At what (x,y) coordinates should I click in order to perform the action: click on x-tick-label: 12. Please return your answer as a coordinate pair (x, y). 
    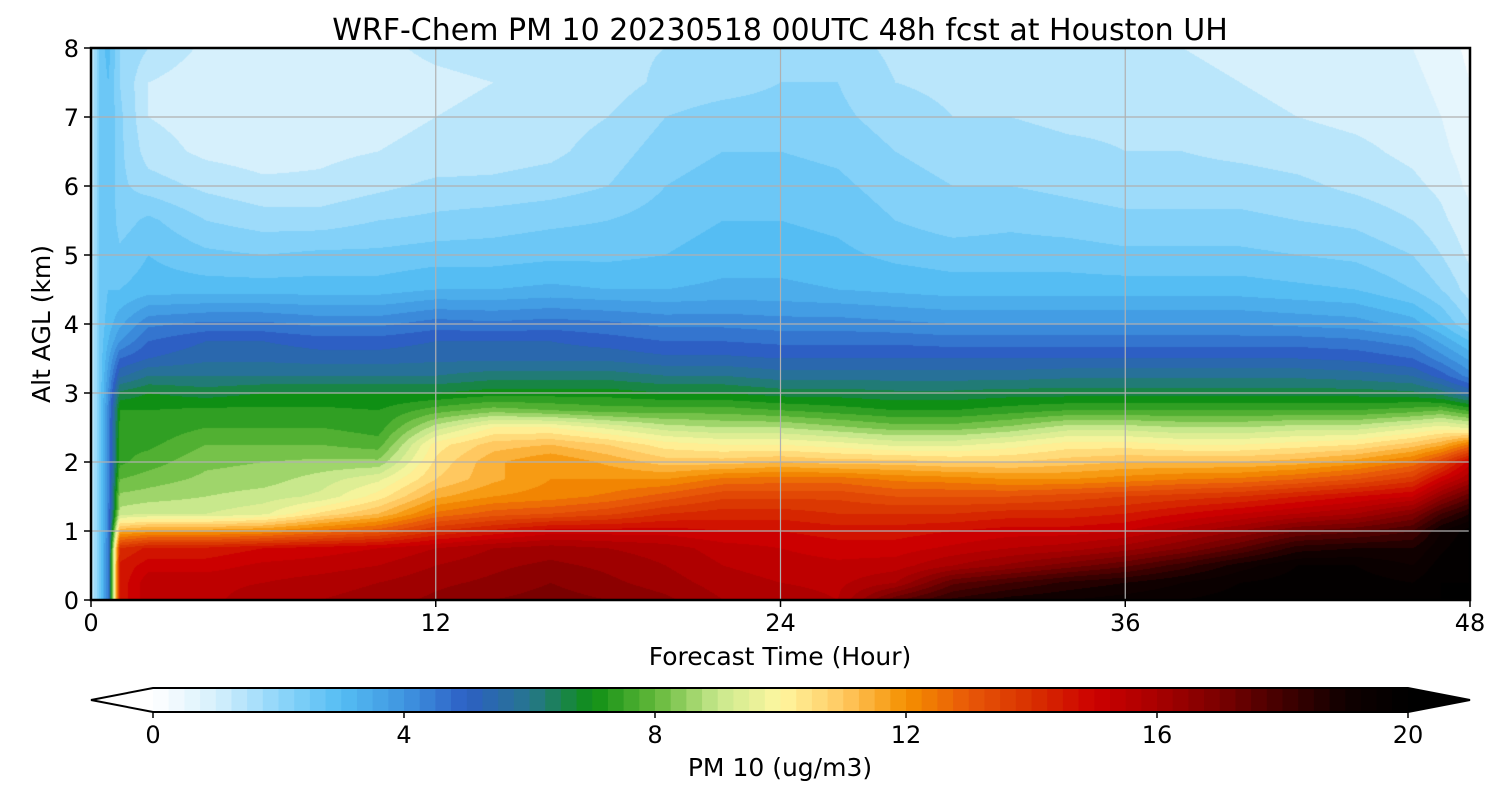
    Looking at the image, I should click on (435, 623).